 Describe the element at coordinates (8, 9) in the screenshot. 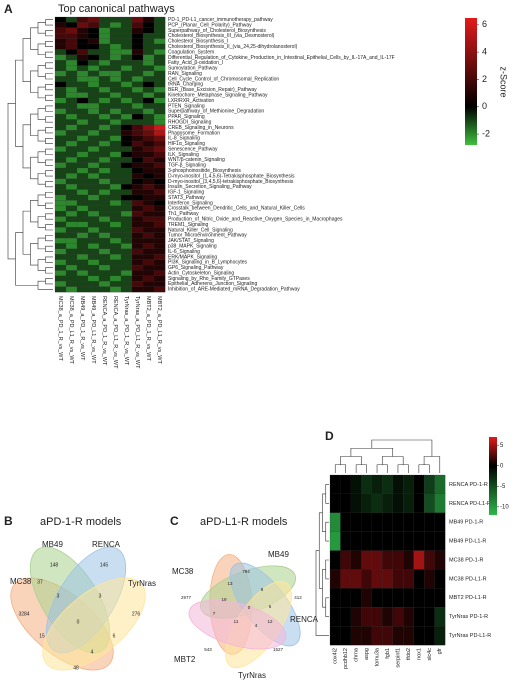

I see `panel-label: A` at that location.